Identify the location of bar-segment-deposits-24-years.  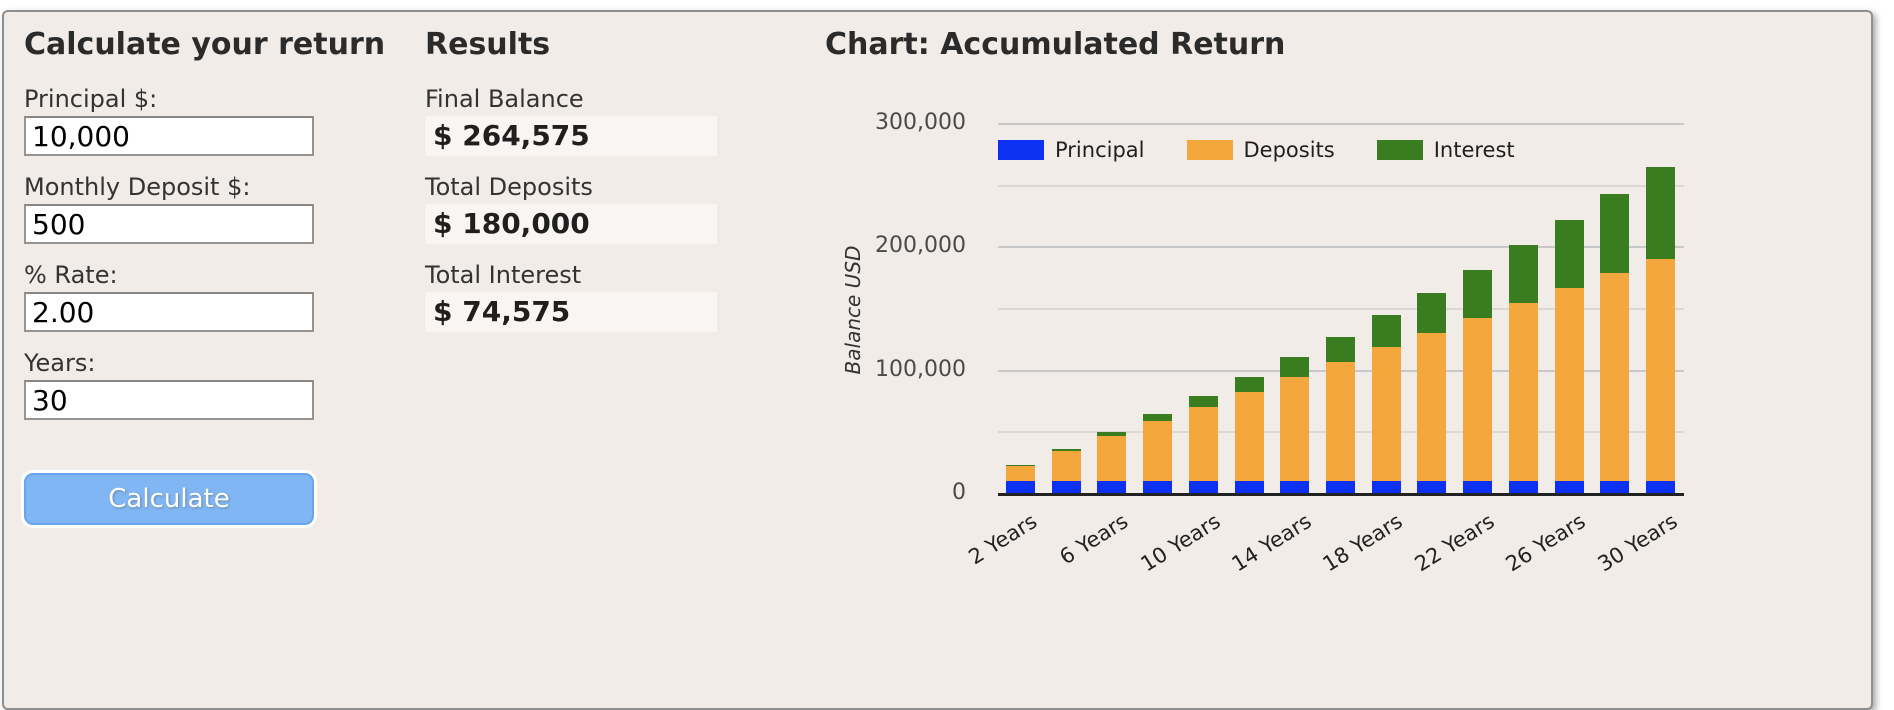
(1523, 392).